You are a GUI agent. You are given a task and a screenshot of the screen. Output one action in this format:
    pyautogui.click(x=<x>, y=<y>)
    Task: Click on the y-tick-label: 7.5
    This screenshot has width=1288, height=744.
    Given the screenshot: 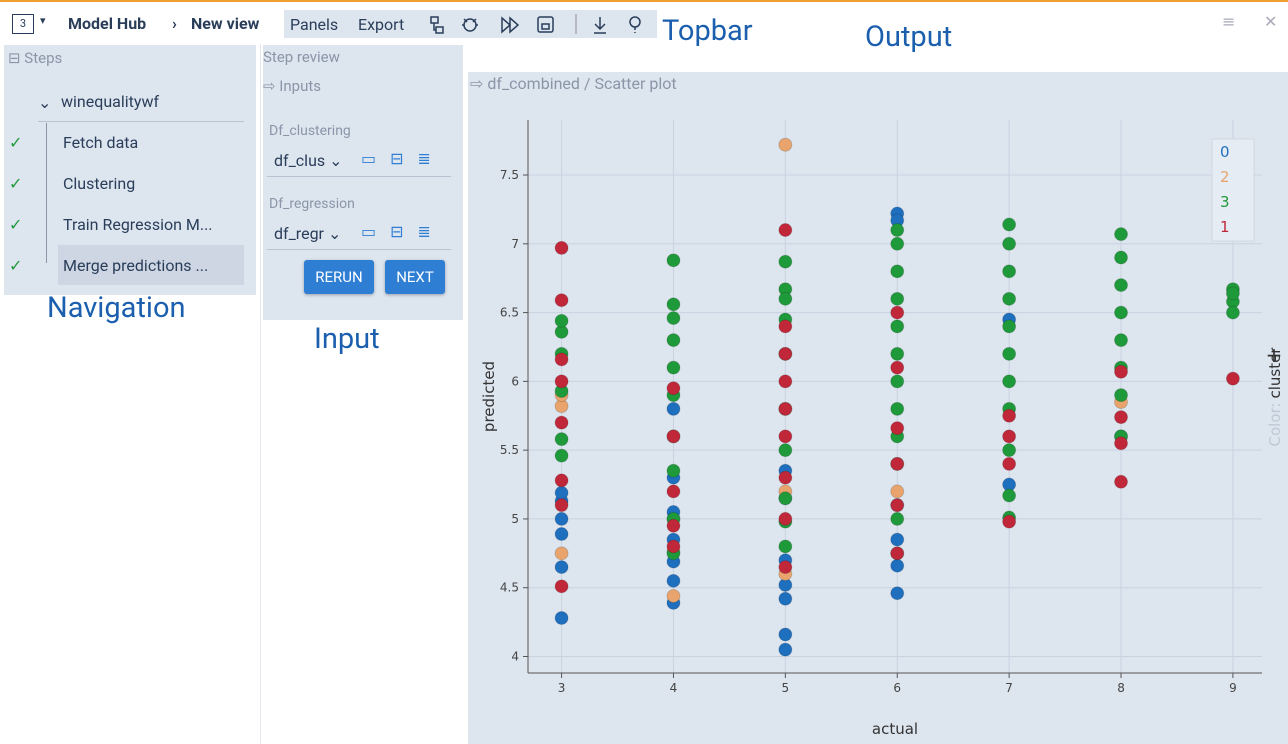 What is the action you would take?
    pyautogui.click(x=509, y=175)
    